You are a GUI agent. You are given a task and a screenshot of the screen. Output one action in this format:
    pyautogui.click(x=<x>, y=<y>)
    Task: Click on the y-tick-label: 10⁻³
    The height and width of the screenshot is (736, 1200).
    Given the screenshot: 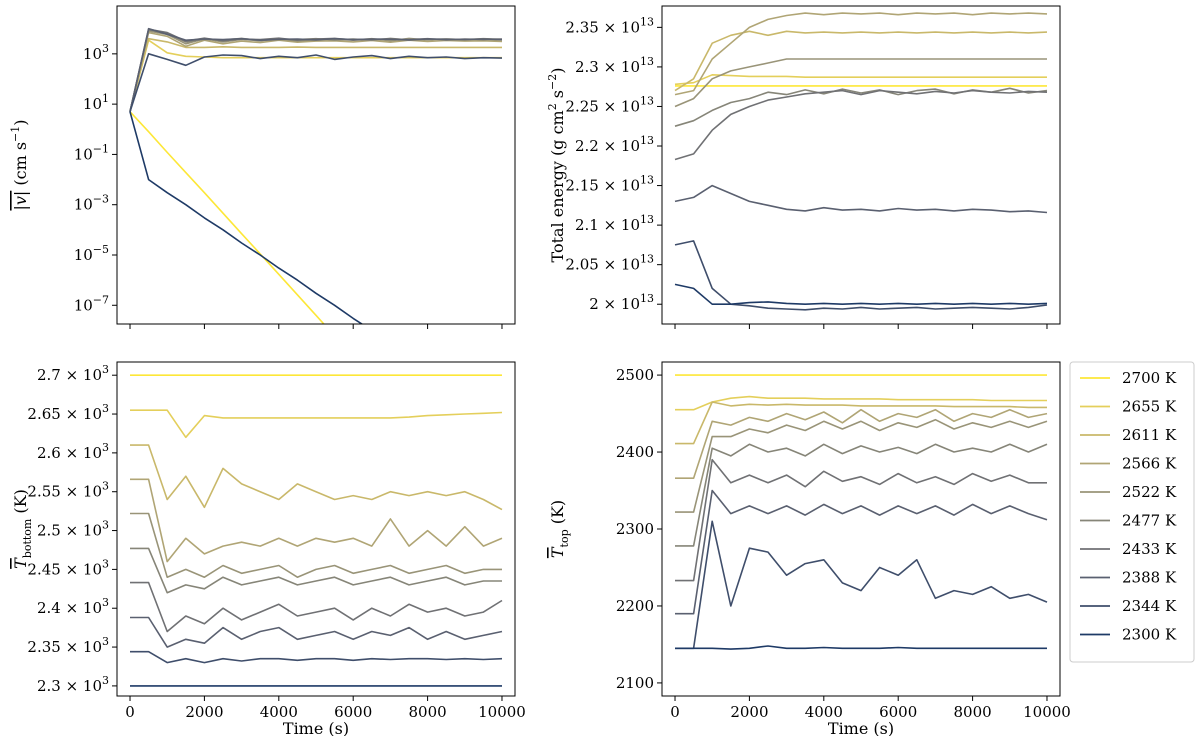 What is the action you would take?
    pyautogui.click(x=91, y=203)
    